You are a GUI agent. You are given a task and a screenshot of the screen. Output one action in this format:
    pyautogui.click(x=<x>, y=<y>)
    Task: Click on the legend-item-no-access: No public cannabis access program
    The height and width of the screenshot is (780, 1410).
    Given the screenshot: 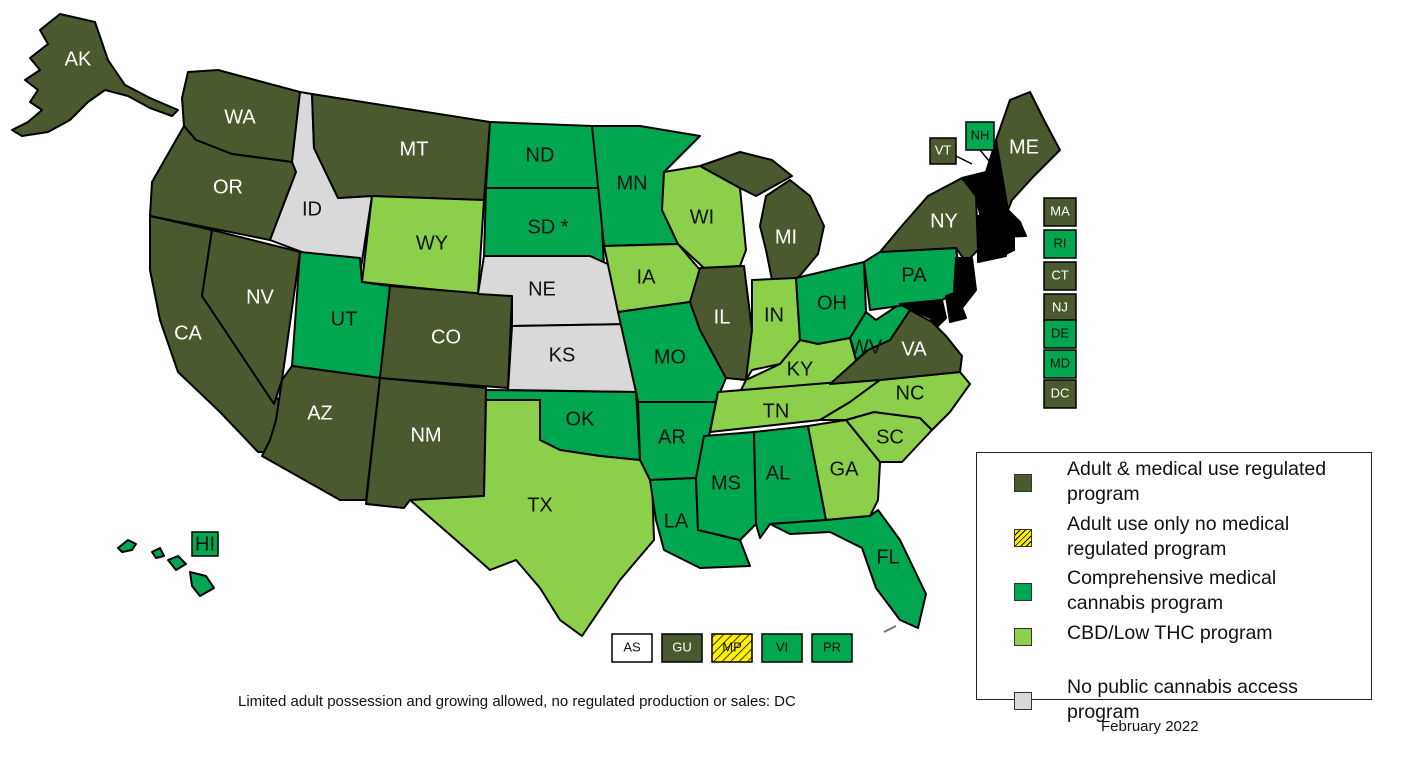 What is the action you would take?
    pyautogui.click(x=1175, y=702)
    